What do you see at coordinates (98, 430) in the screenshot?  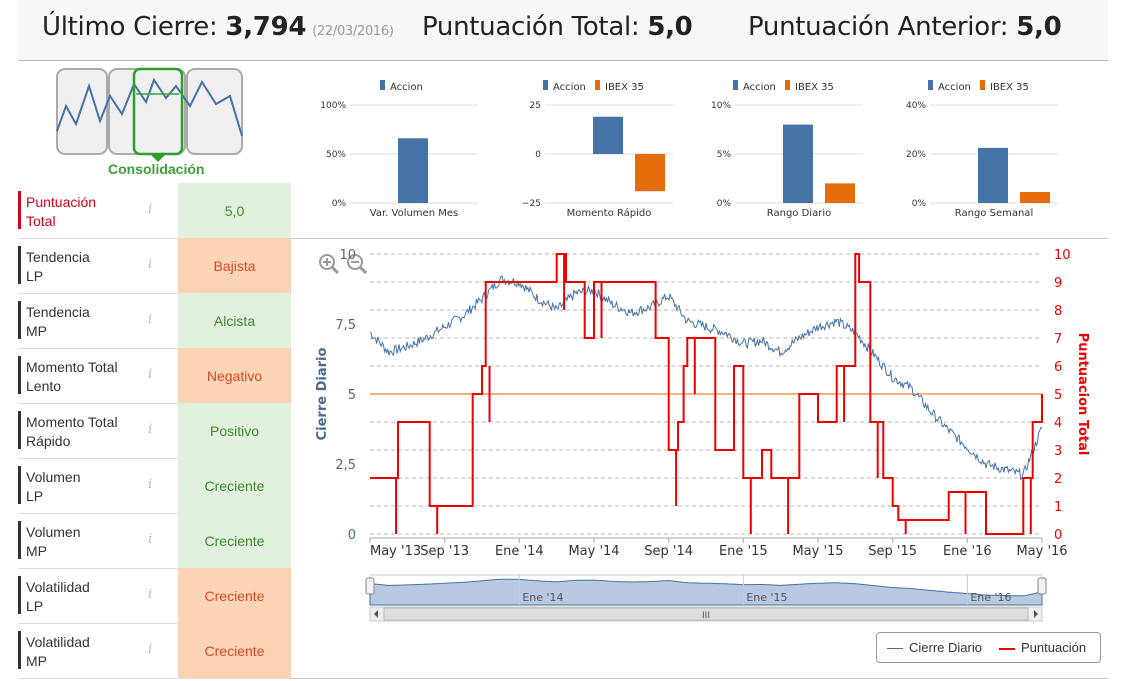 I see `indicator-name: Momento Total Rápido i` at bounding box center [98, 430].